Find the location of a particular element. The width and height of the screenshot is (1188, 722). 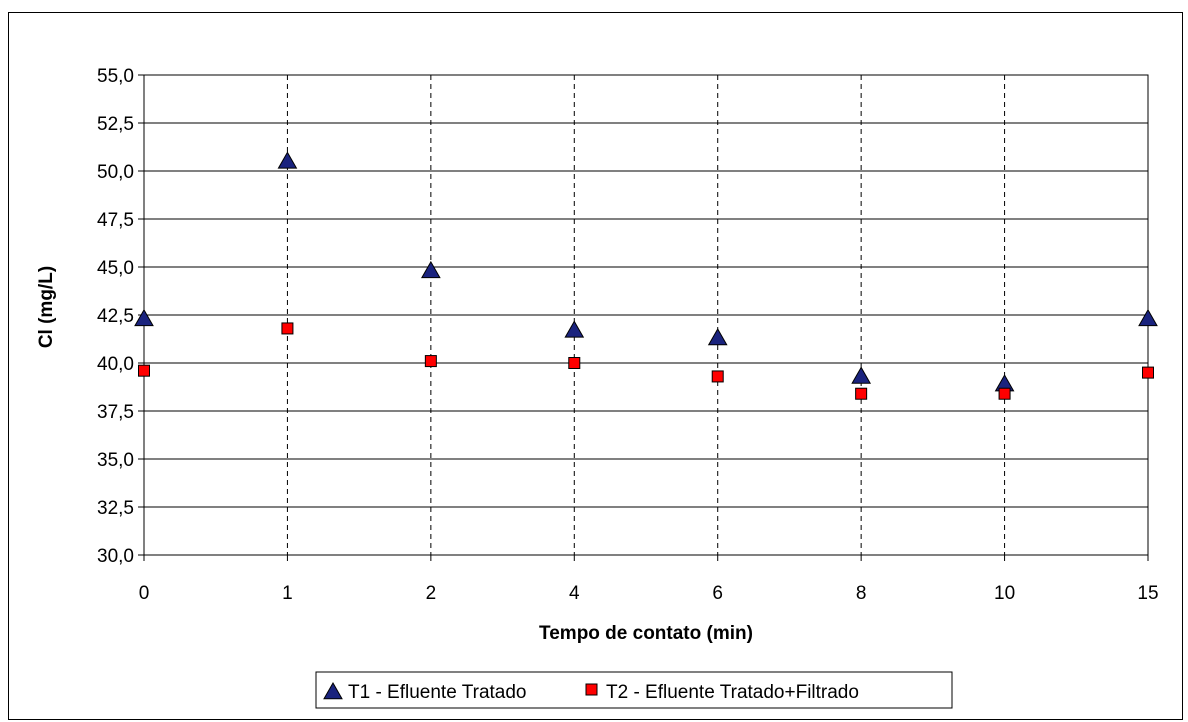

x-tick-label: 2 is located at coordinates (431, 593).